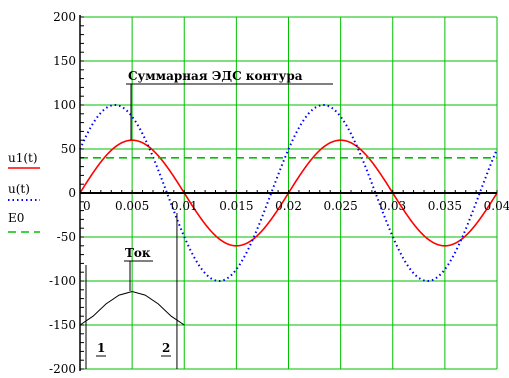 The image size is (509, 378). I want to click on x-tick-label: 0.03, so click(392, 206).